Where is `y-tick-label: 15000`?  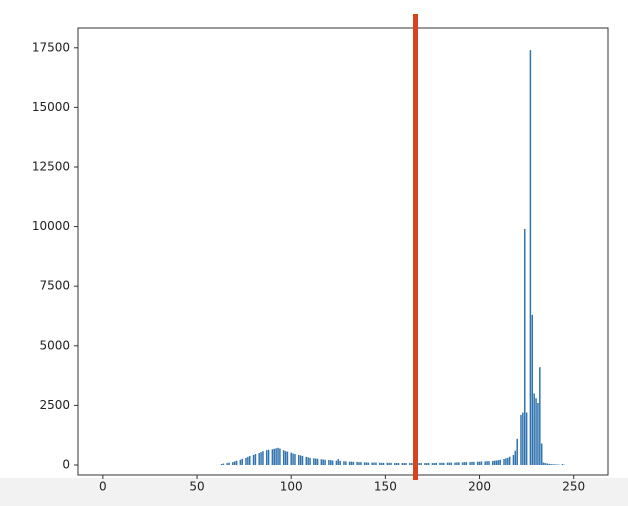
y-tick-label: 15000 is located at coordinates (51, 107).